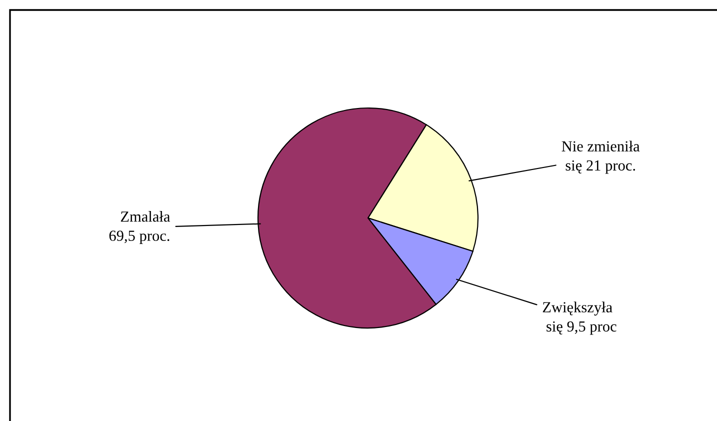 This screenshot has height=421, width=717. What do you see at coordinates (579, 318) in the screenshot?
I see `slice-label: Zwiększyła się 9,5 proc` at bounding box center [579, 318].